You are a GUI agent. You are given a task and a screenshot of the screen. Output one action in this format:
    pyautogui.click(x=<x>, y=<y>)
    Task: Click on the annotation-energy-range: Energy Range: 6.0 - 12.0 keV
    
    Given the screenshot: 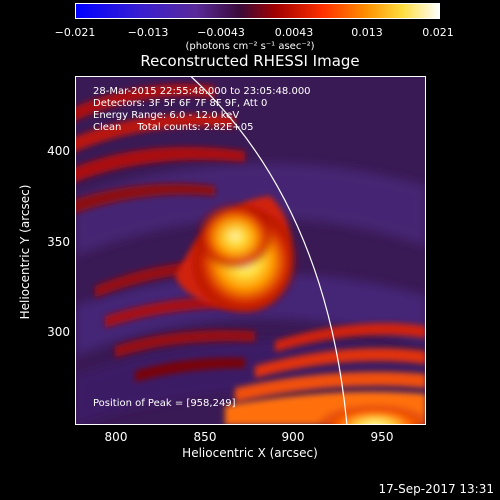 What is the action you would take?
    pyautogui.click(x=166, y=115)
    